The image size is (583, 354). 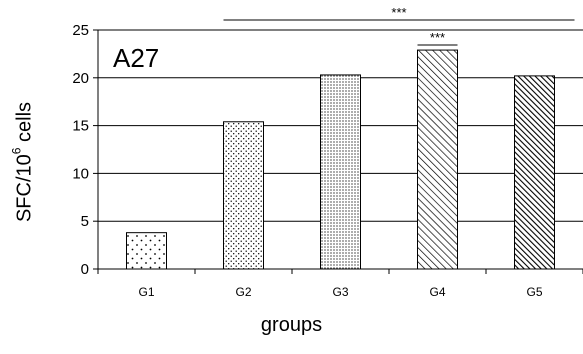 What do you see at coordinates (80, 30) in the screenshot?
I see `y-tick-label-25: 25` at bounding box center [80, 30].